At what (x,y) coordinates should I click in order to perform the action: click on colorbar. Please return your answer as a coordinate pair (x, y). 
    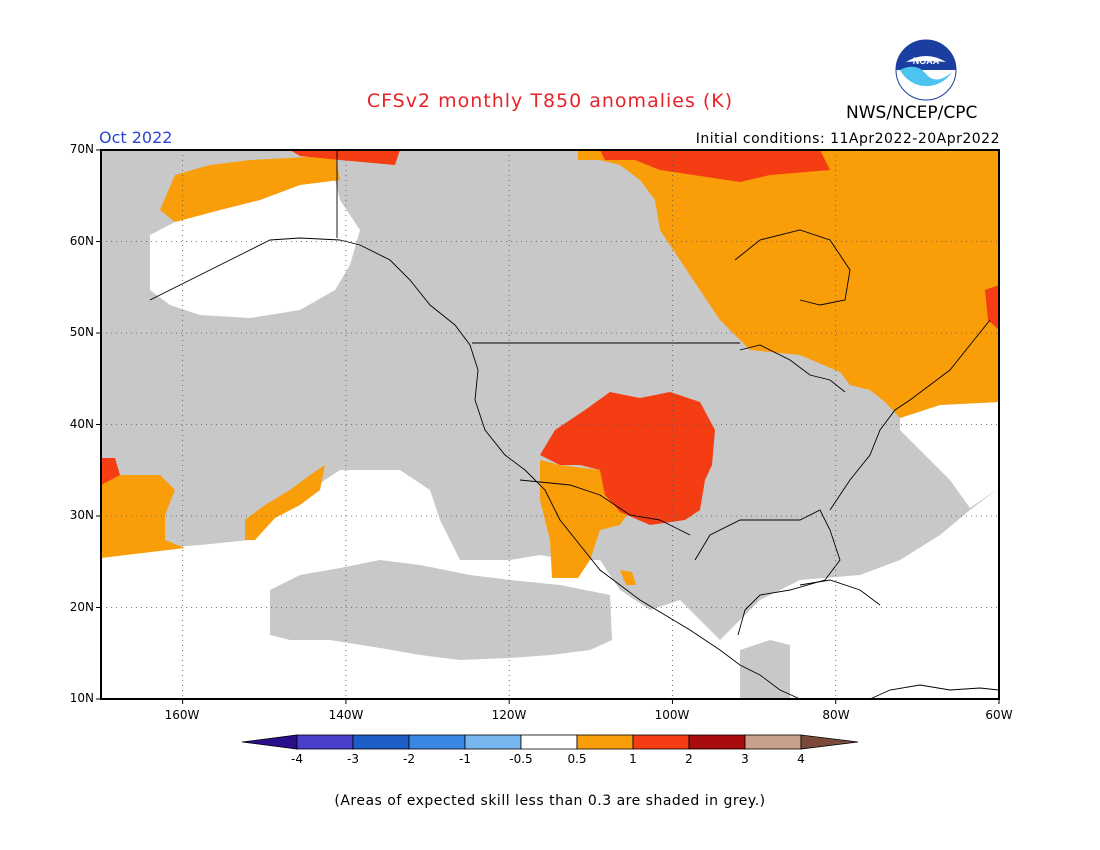
    Looking at the image, I should click on (550, 742).